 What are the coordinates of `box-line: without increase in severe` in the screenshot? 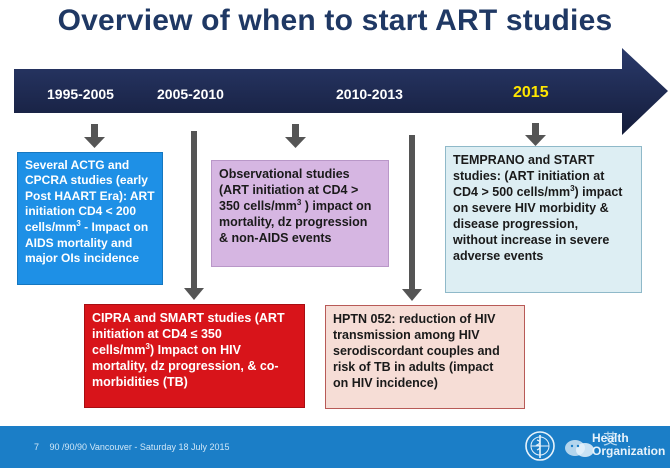 It's located at (531, 240).